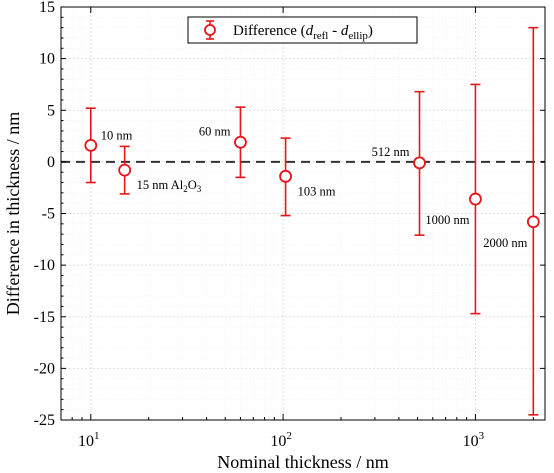  What do you see at coordinates (44, 317) in the screenshot?
I see `y-tick-label: -15` at bounding box center [44, 317].